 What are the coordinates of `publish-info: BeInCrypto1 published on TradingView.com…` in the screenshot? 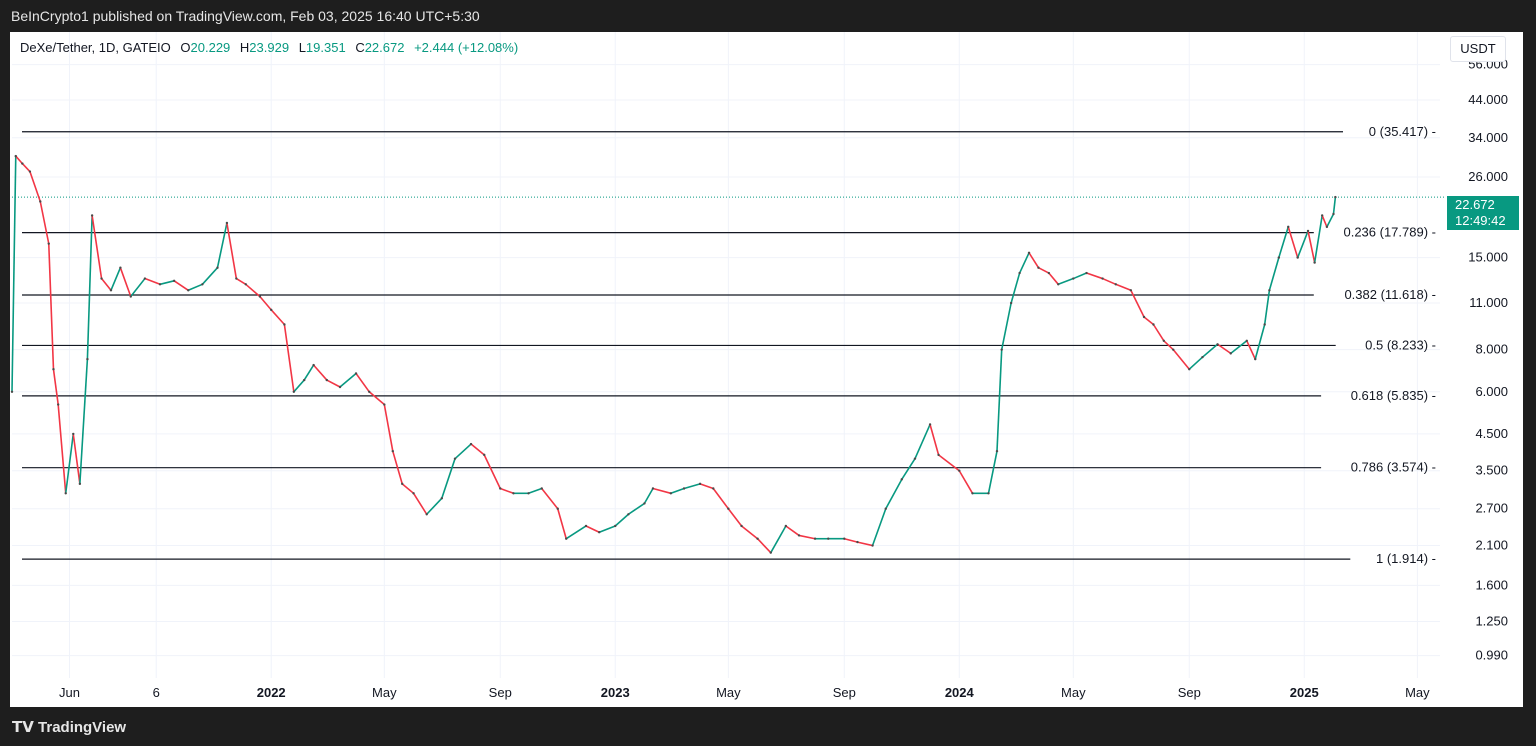 It's located at (245, 16).